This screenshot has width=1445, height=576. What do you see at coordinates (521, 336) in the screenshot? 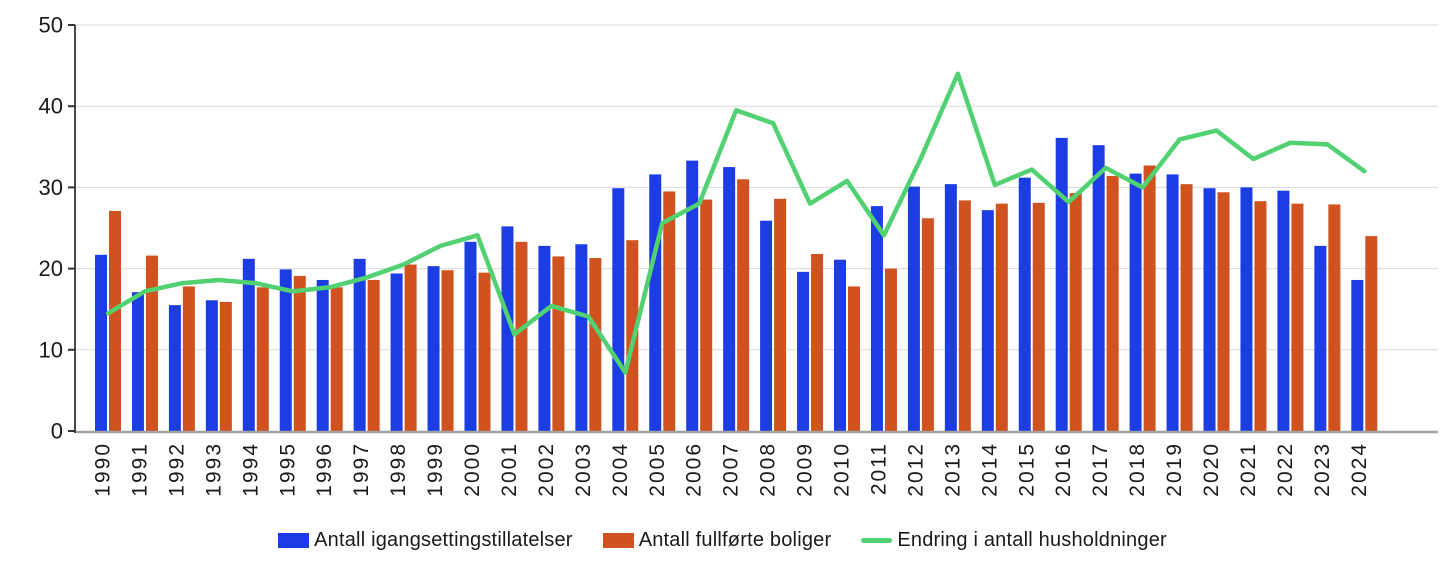
I see `bar-fullforte-boliger-2001` at bounding box center [521, 336].